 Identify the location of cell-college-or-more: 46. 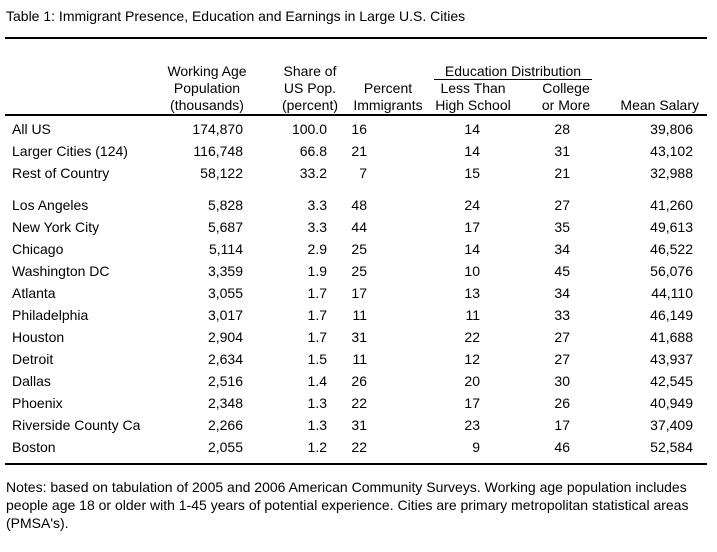
(562, 447).